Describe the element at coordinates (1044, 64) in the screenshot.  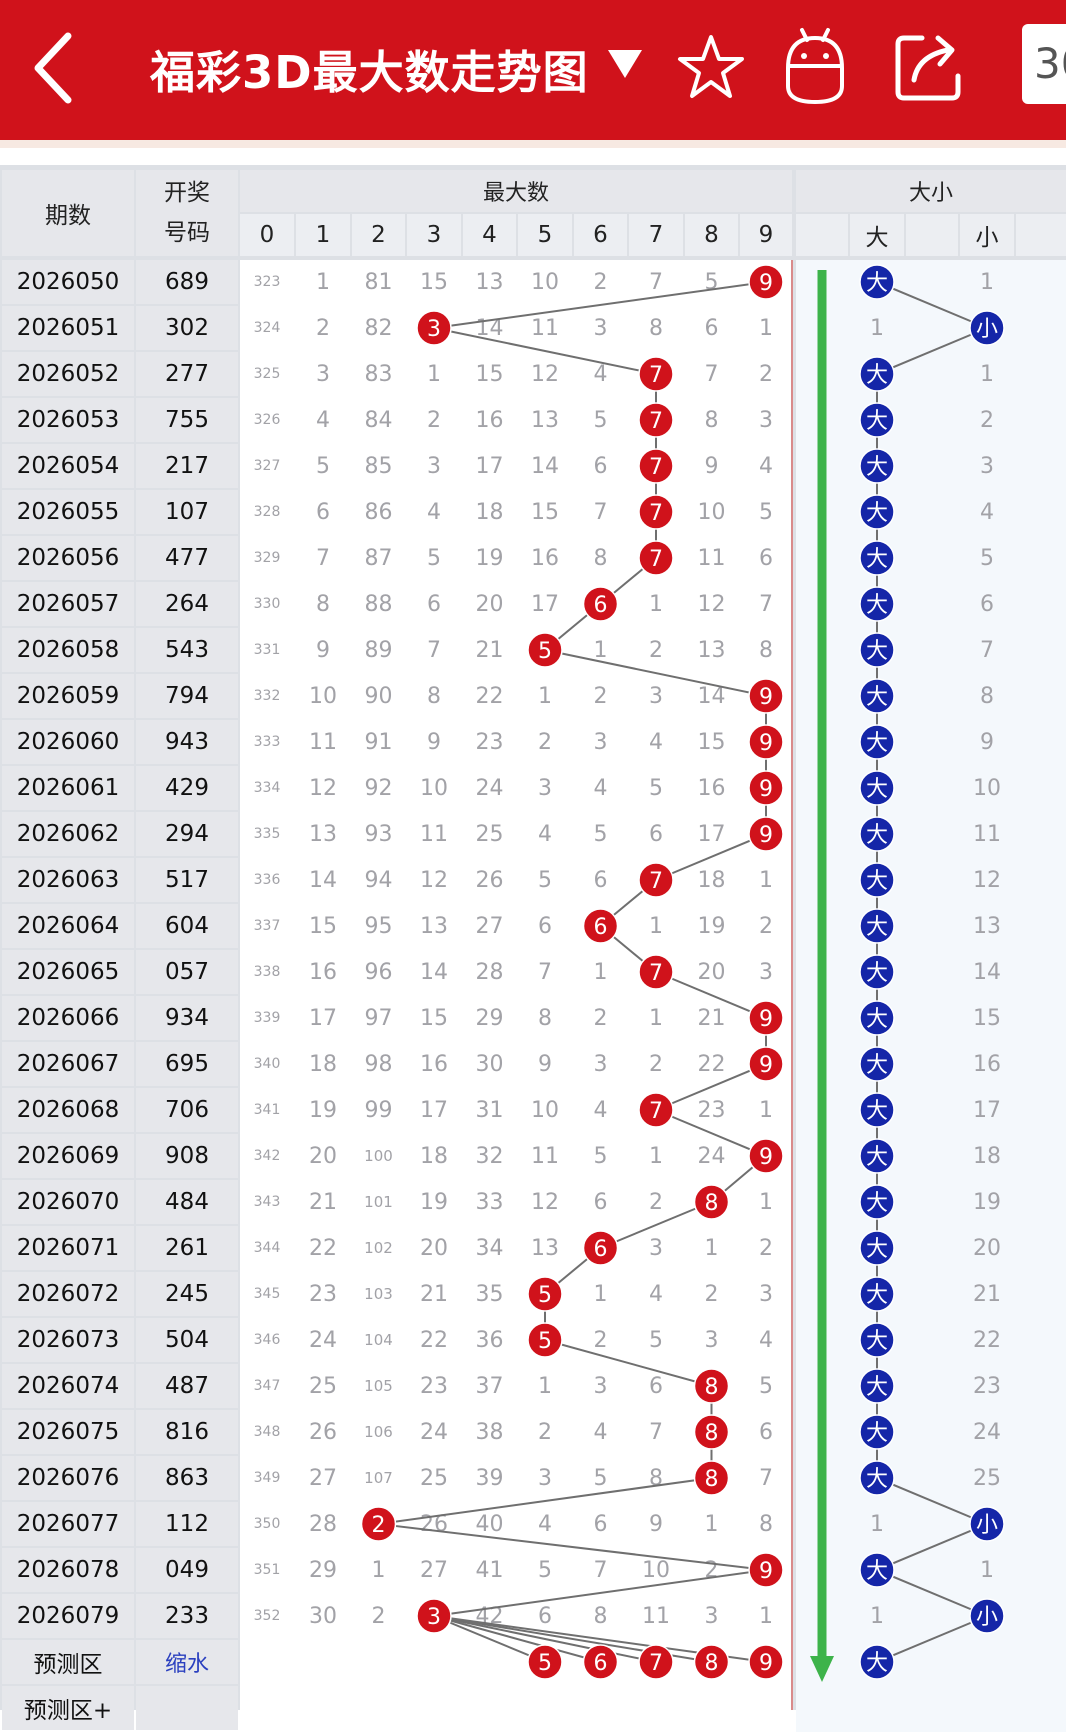
I see `period-count-button: 30` at that location.